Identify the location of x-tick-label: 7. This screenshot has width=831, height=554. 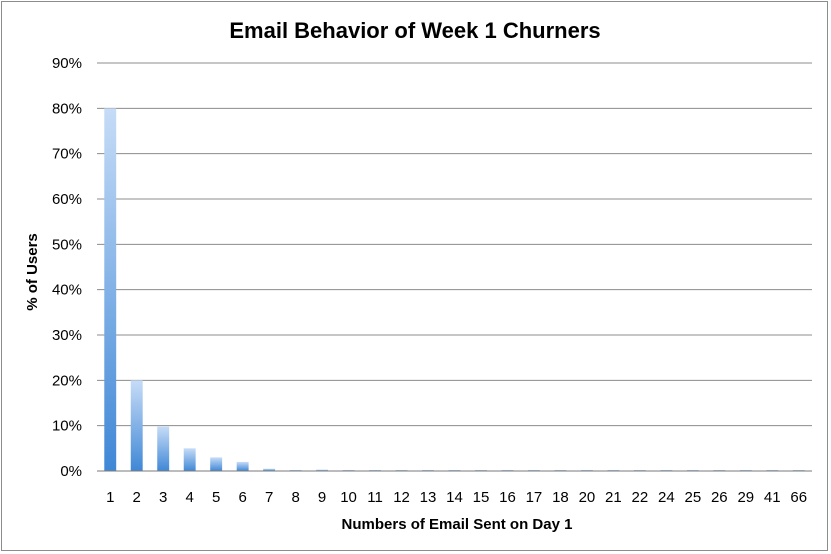
(269, 497).